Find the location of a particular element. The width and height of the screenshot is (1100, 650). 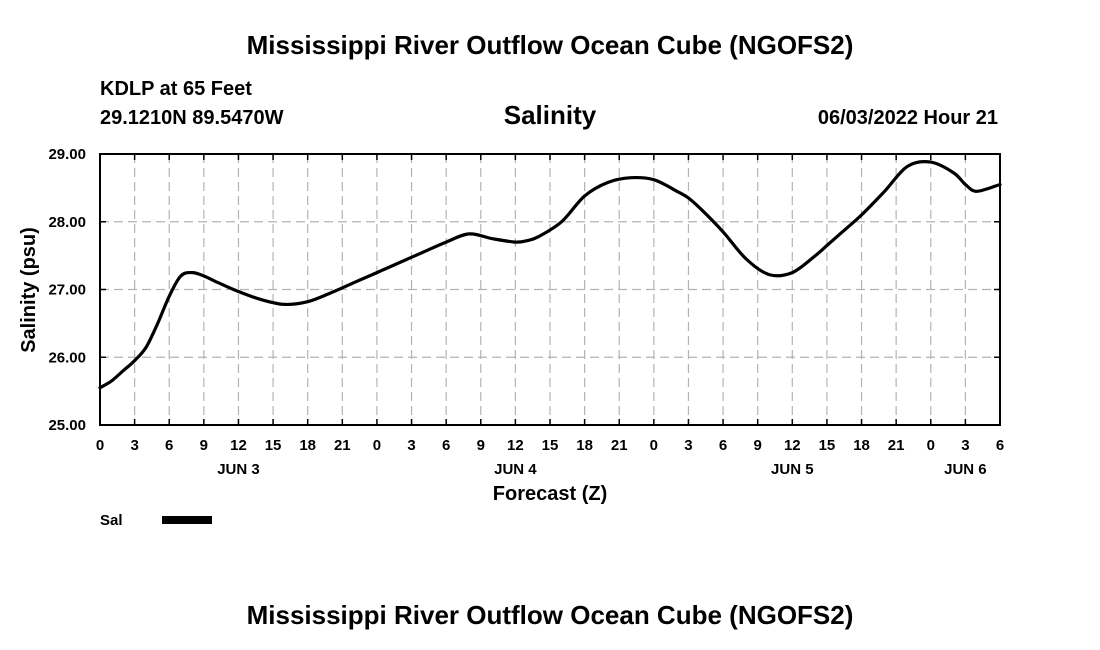

station-coords: 29.1210N 89.5470W is located at coordinates (192, 118).